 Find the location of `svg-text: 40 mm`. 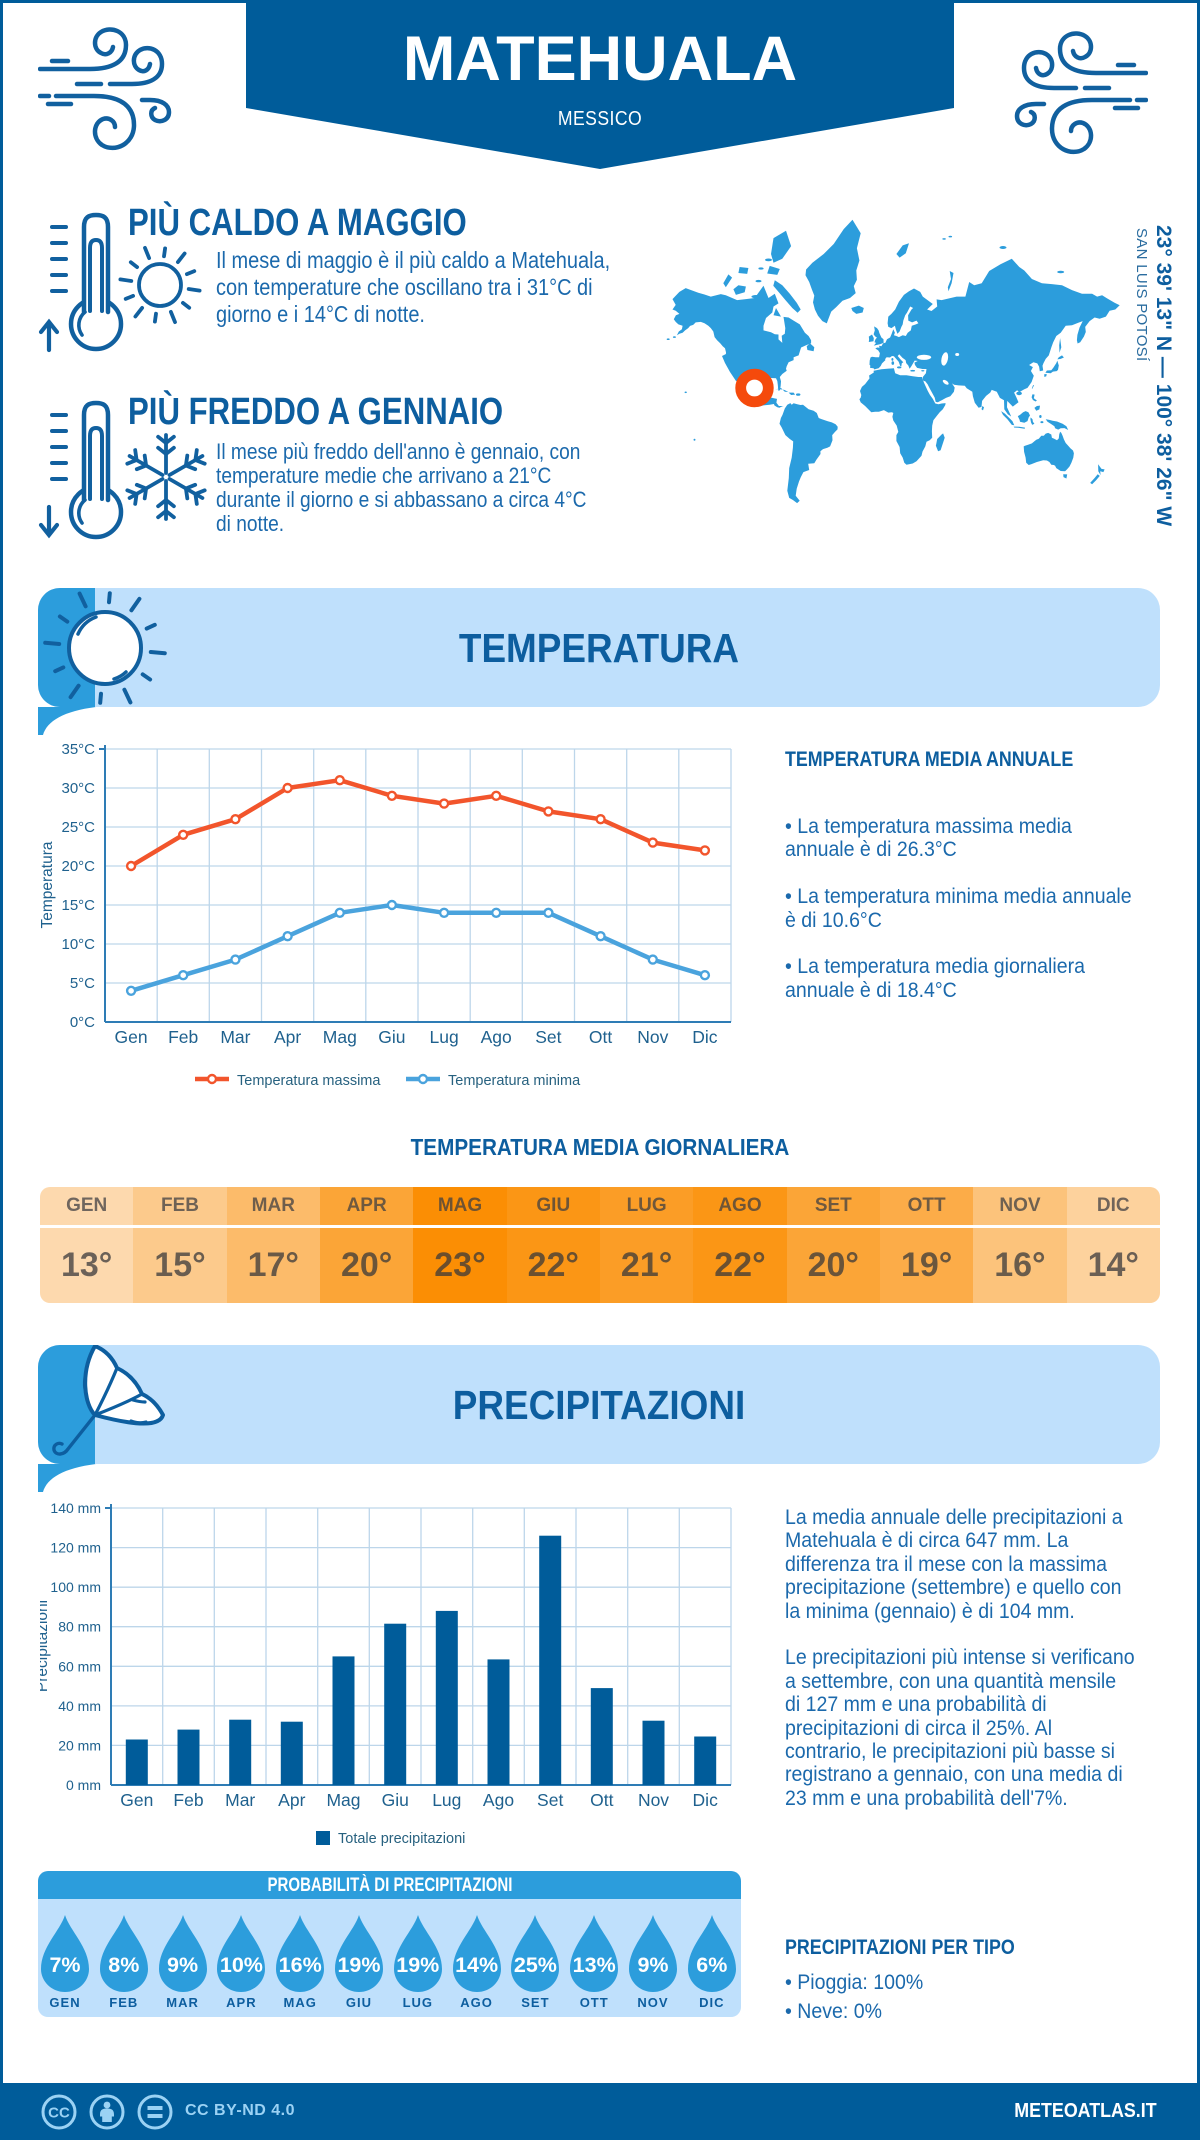

svg-text: 40 mm is located at coordinates (79, 1706).